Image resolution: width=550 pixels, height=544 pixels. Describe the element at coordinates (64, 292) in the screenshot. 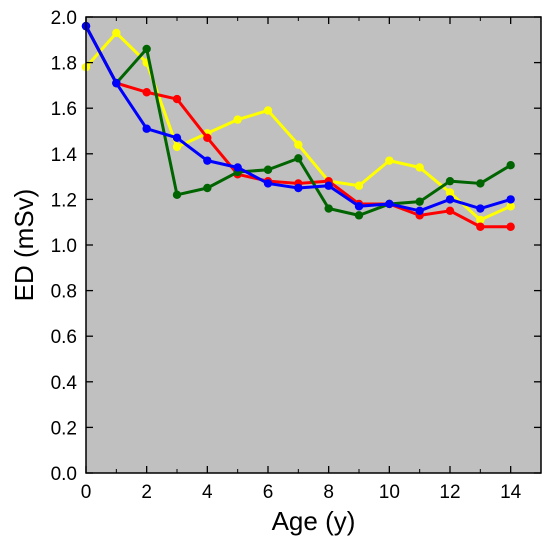

I see `y-tick-label: 0.8` at that location.